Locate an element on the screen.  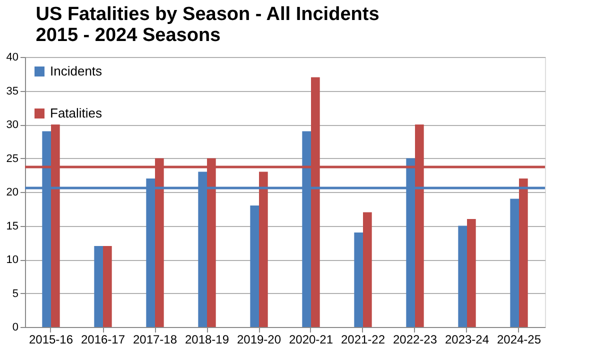
y-tick-label: 0 is located at coordinates (15, 328).